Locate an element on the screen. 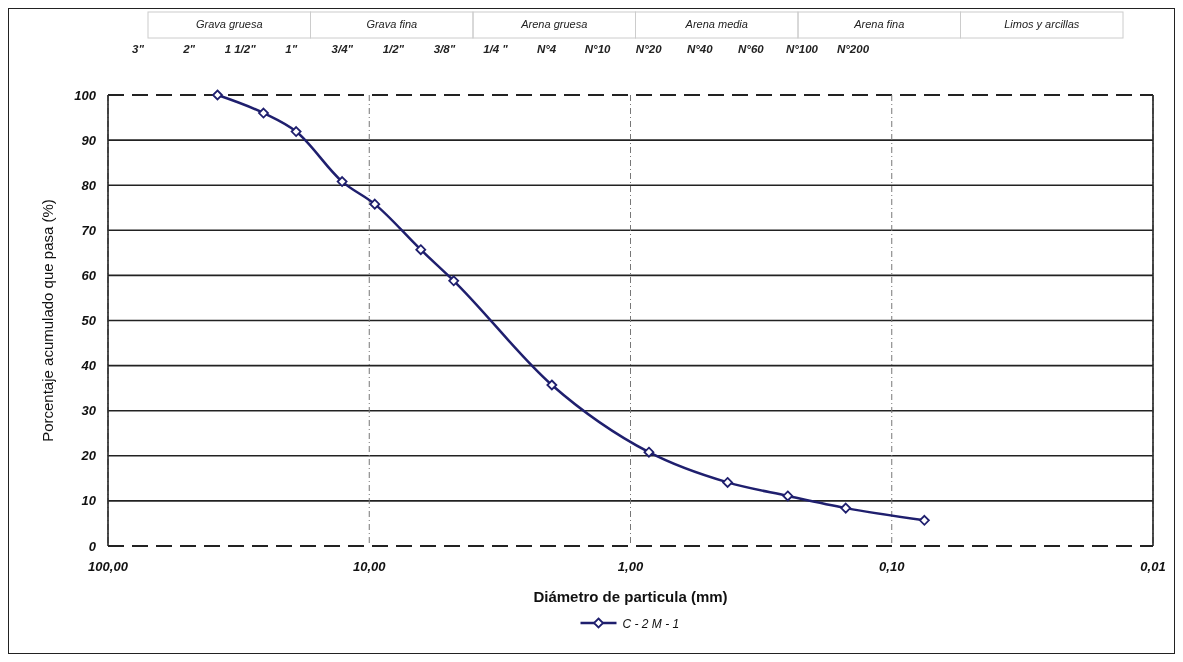 The width and height of the screenshot is (1183, 662). text: Grava fina is located at coordinates (392, 24).